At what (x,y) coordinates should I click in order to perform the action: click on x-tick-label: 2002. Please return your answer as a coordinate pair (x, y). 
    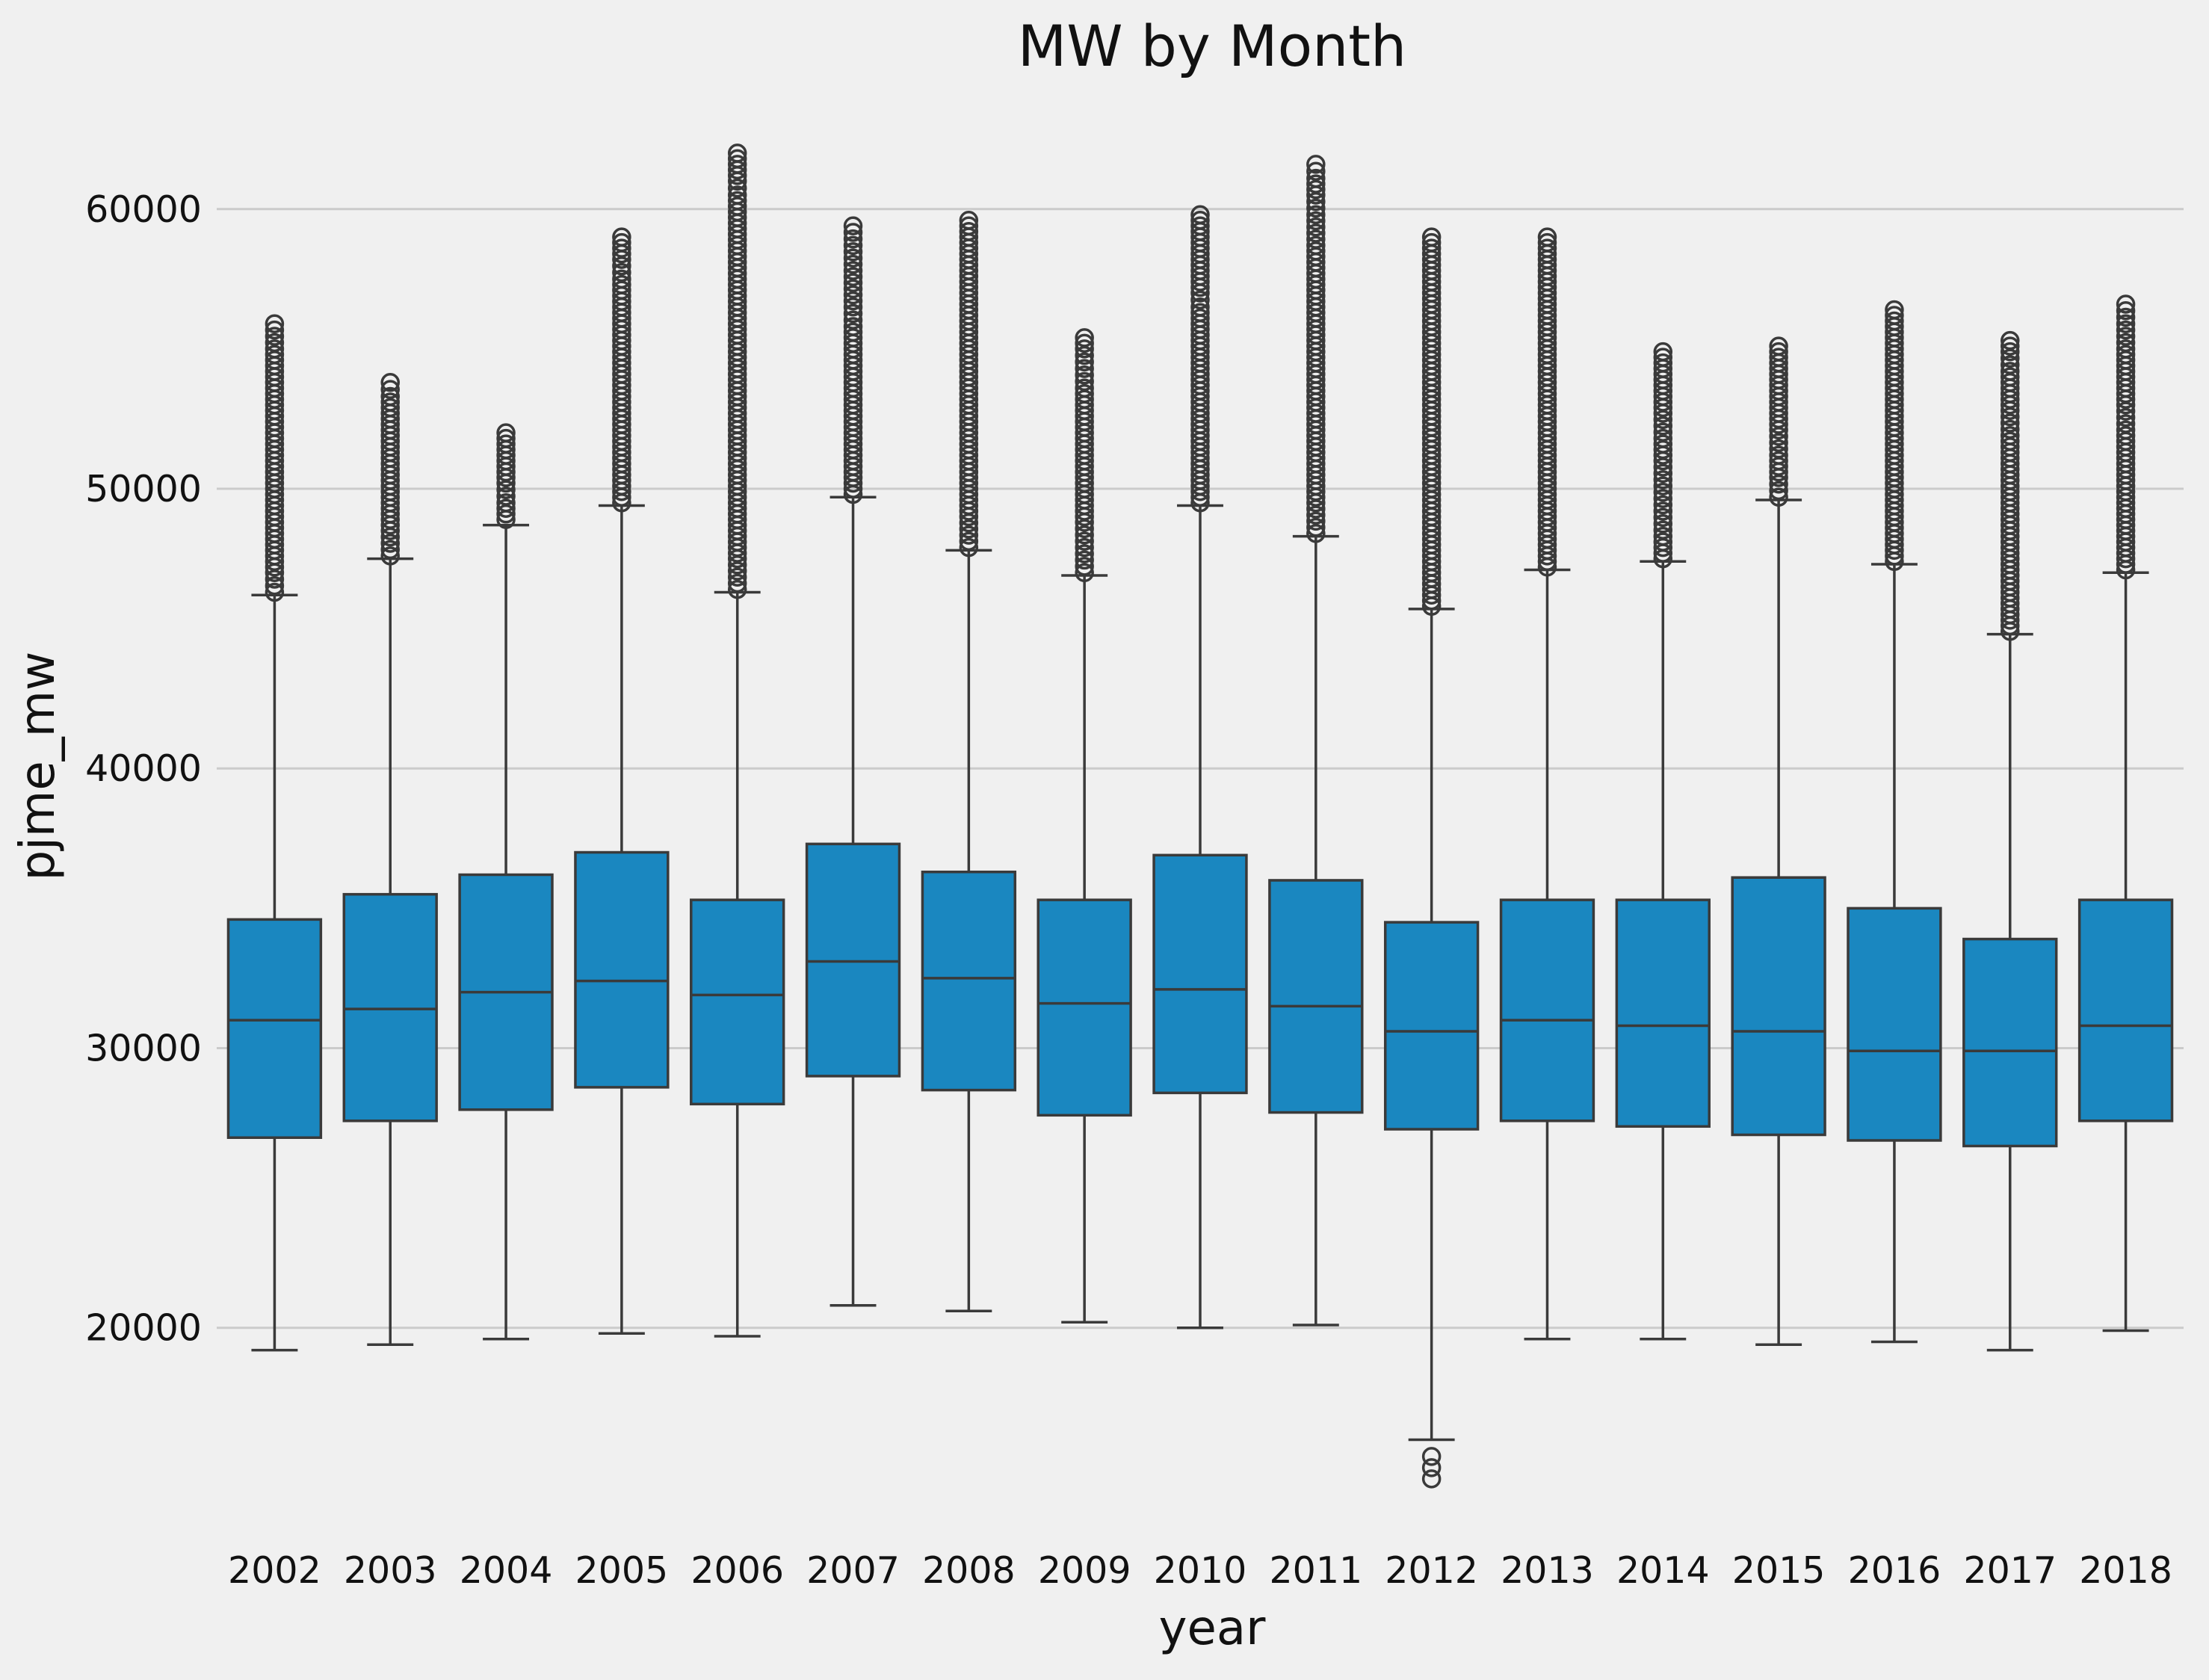
    Looking at the image, I should click on (275, 1570).